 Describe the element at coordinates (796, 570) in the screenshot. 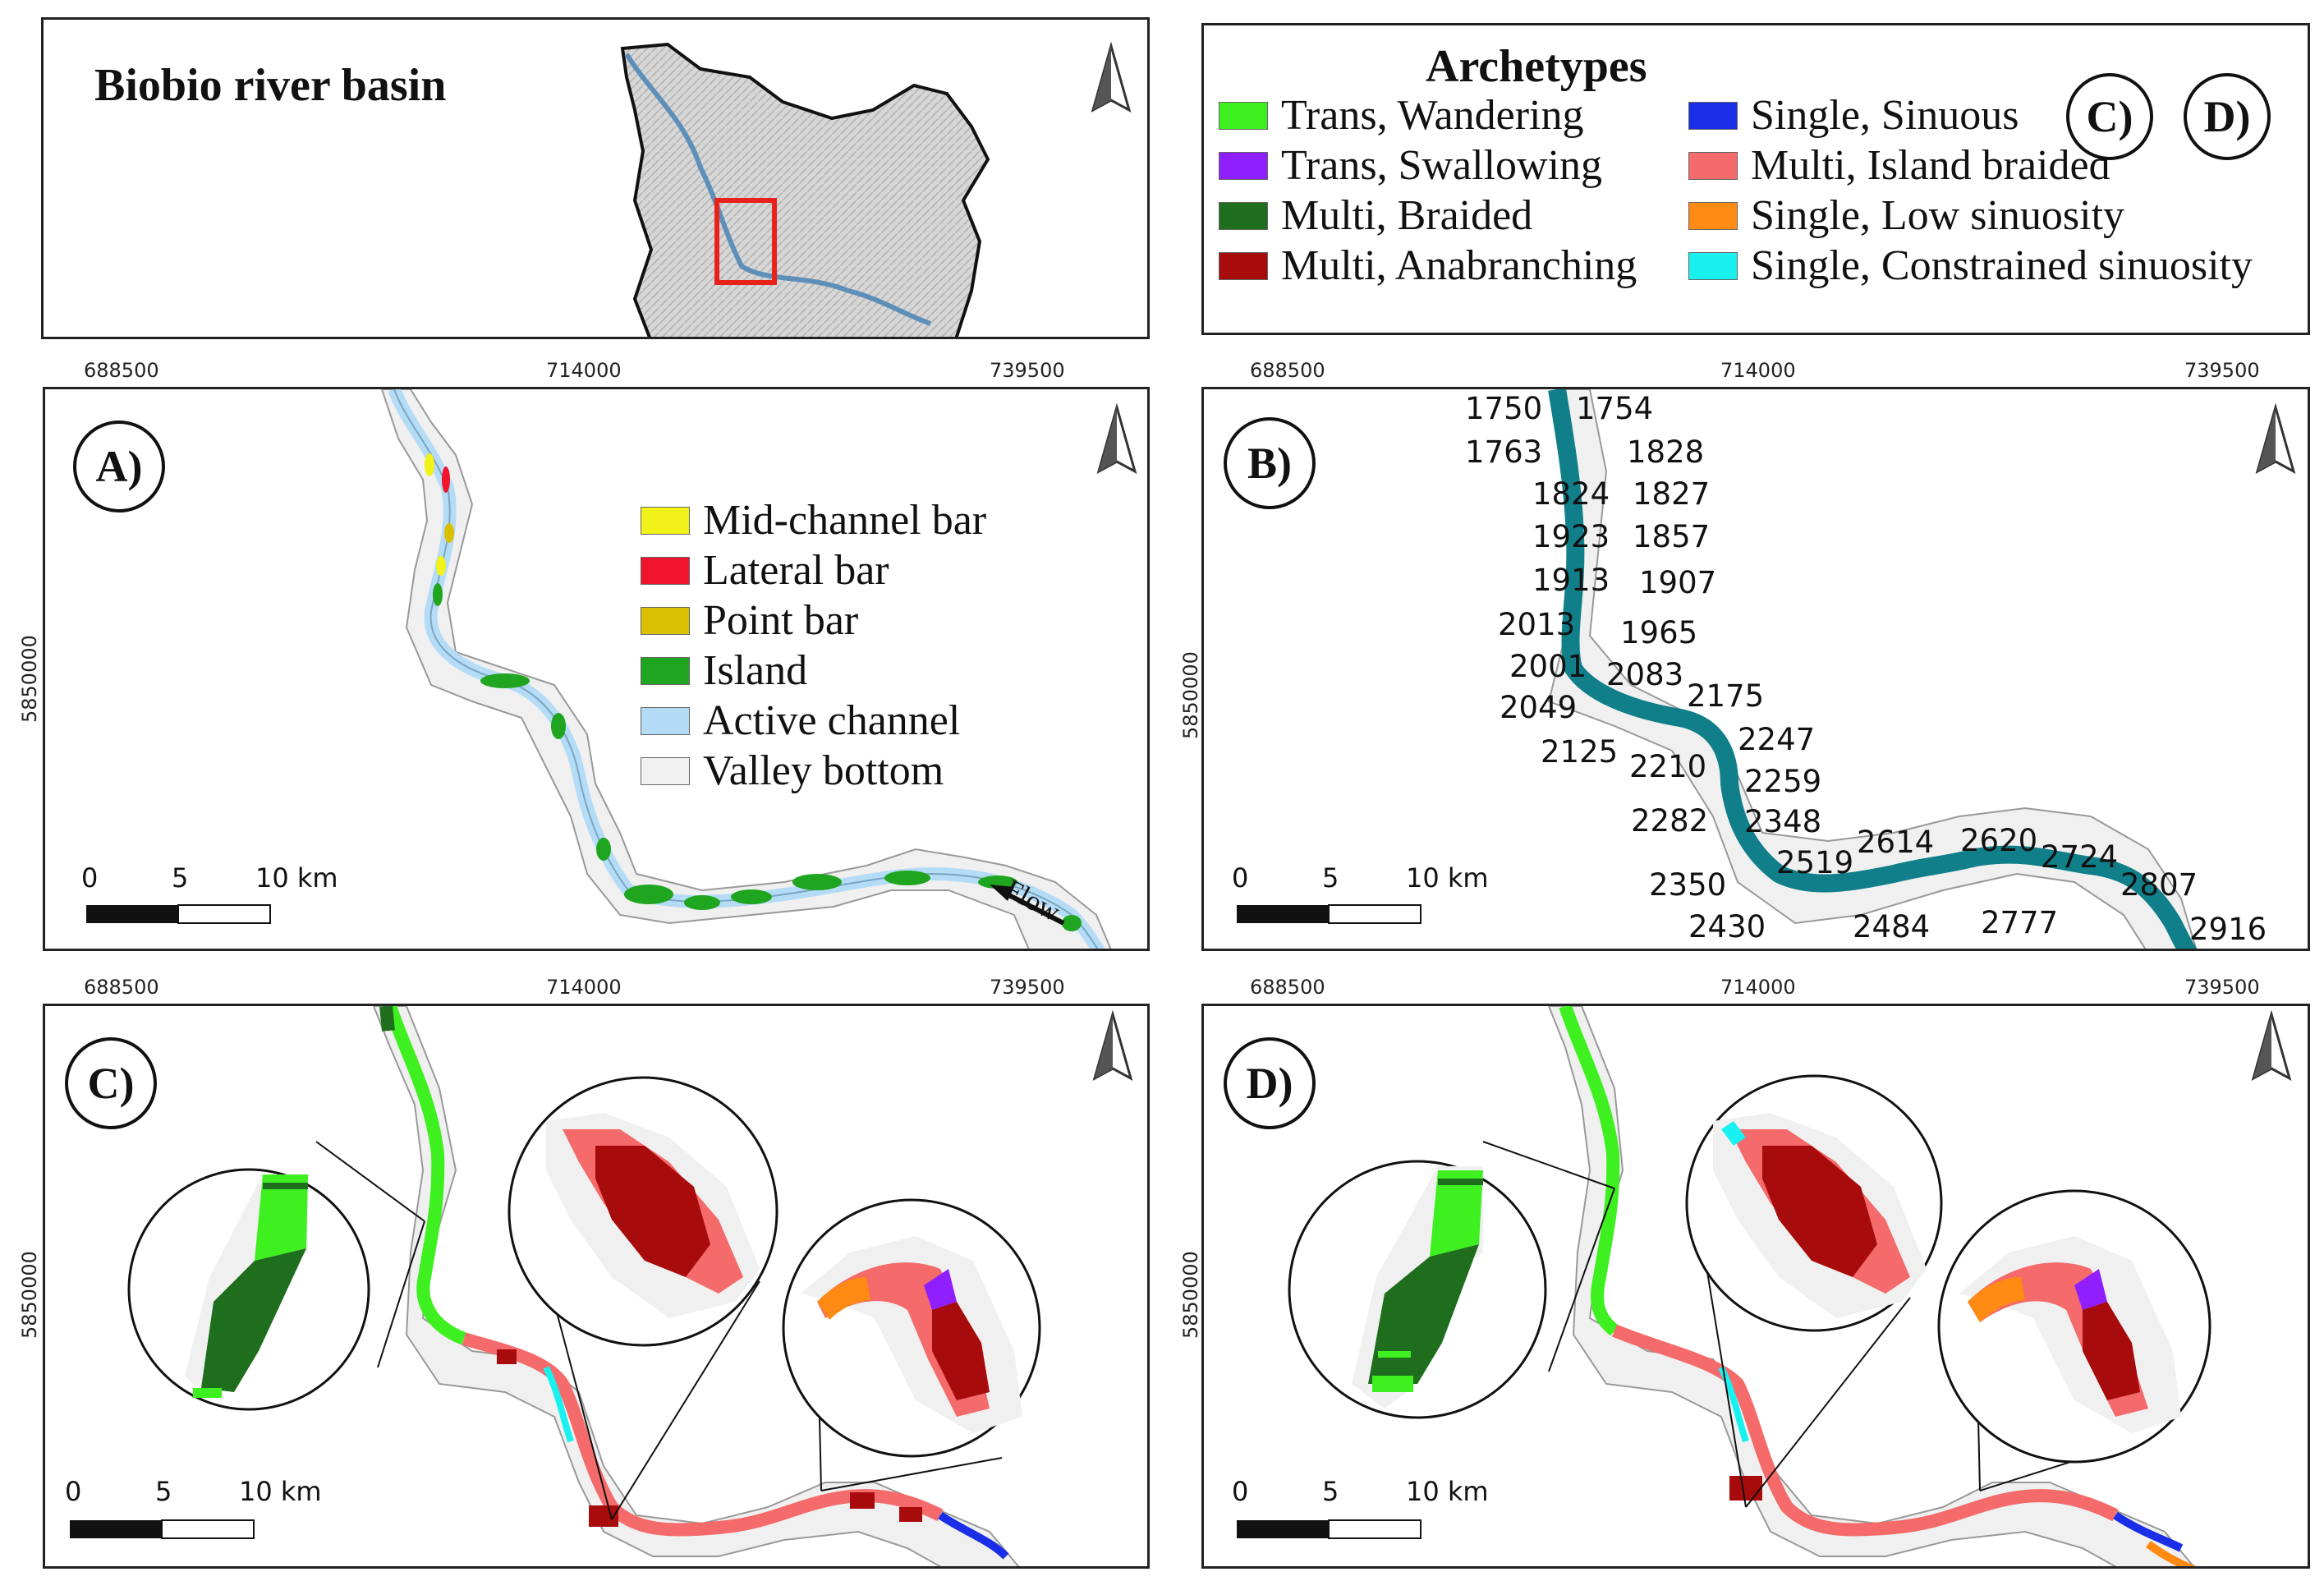

I see `feature-label: Lateral bar` at that location.